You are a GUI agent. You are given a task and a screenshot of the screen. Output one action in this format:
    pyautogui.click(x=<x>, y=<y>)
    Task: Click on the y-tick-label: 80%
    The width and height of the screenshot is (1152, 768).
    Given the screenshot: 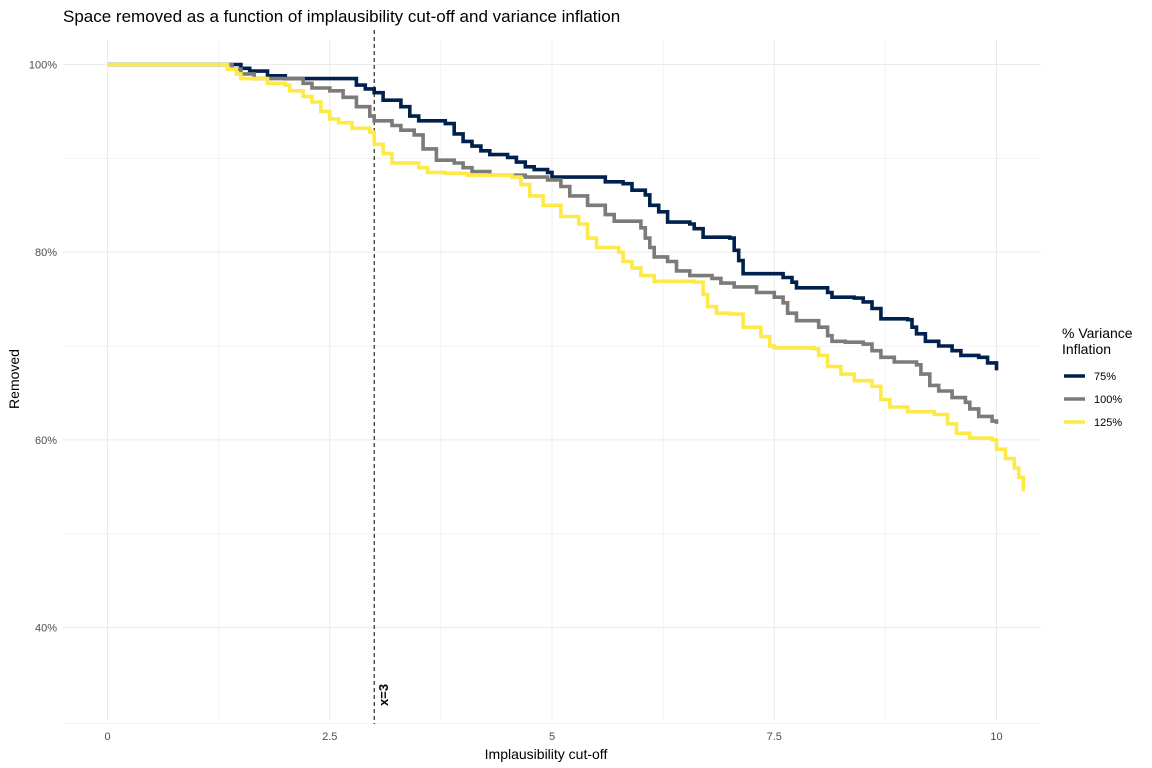 What is the action you would take?
    pyautogui.click(x=46, y=253)
    